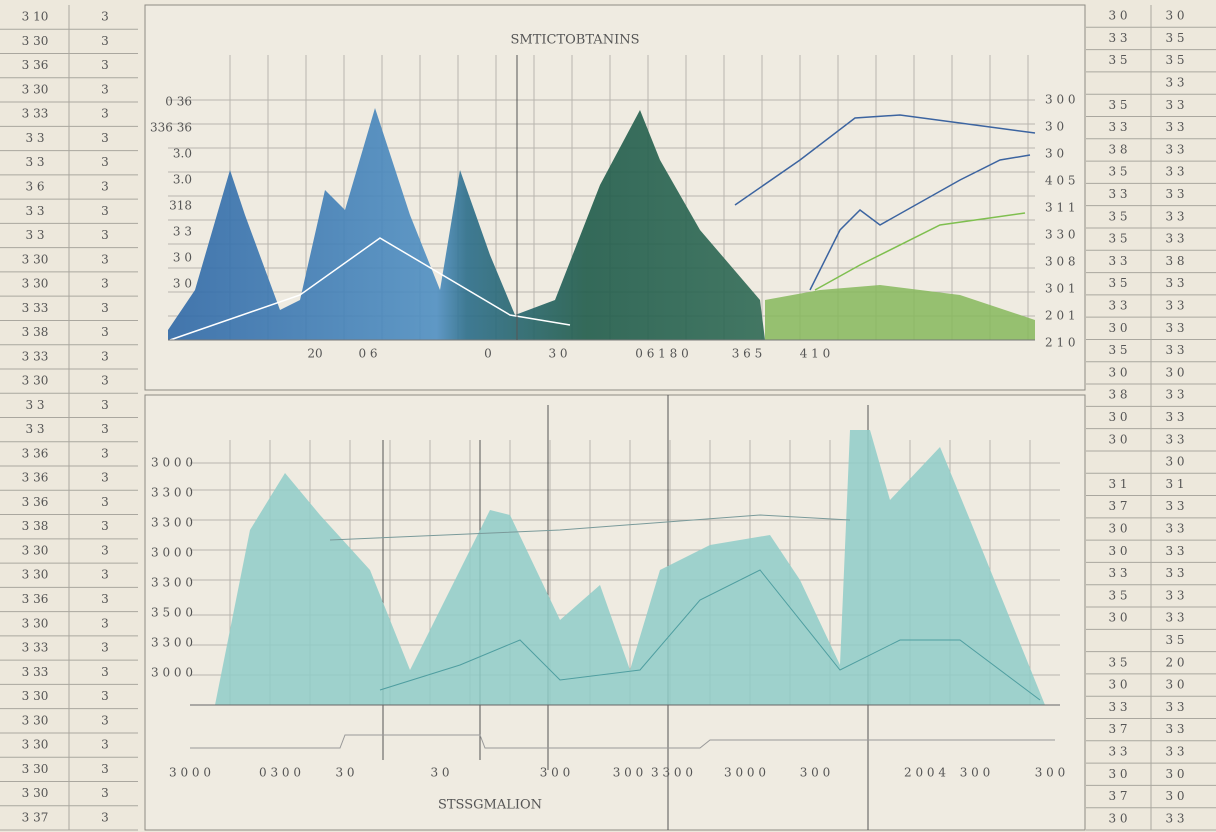 The height and width of the screenshot is (832, 1216). What do you see at coordinates (920, 251) in the screenshot?
I see `green-line` at bounding box center [920, 251].